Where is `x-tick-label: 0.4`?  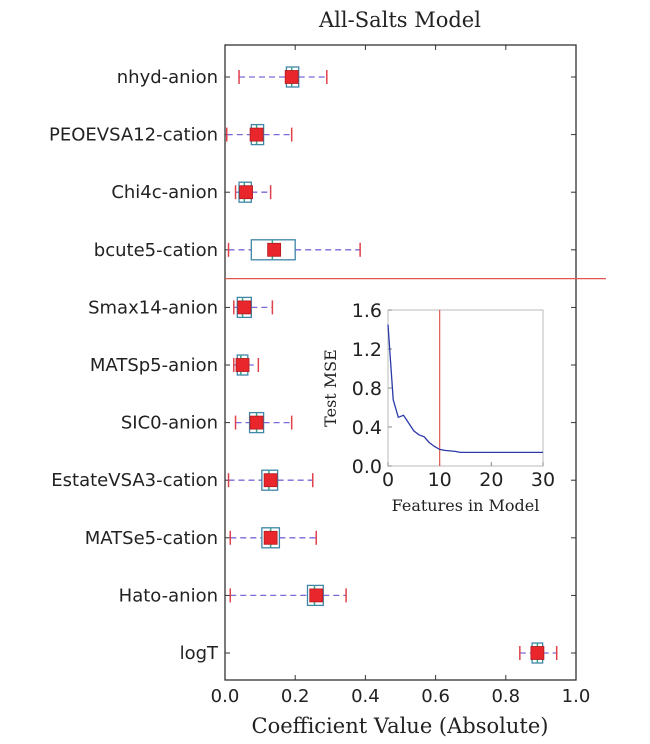
x-tick-label: 0.4 is located at coordinates (365, 696).